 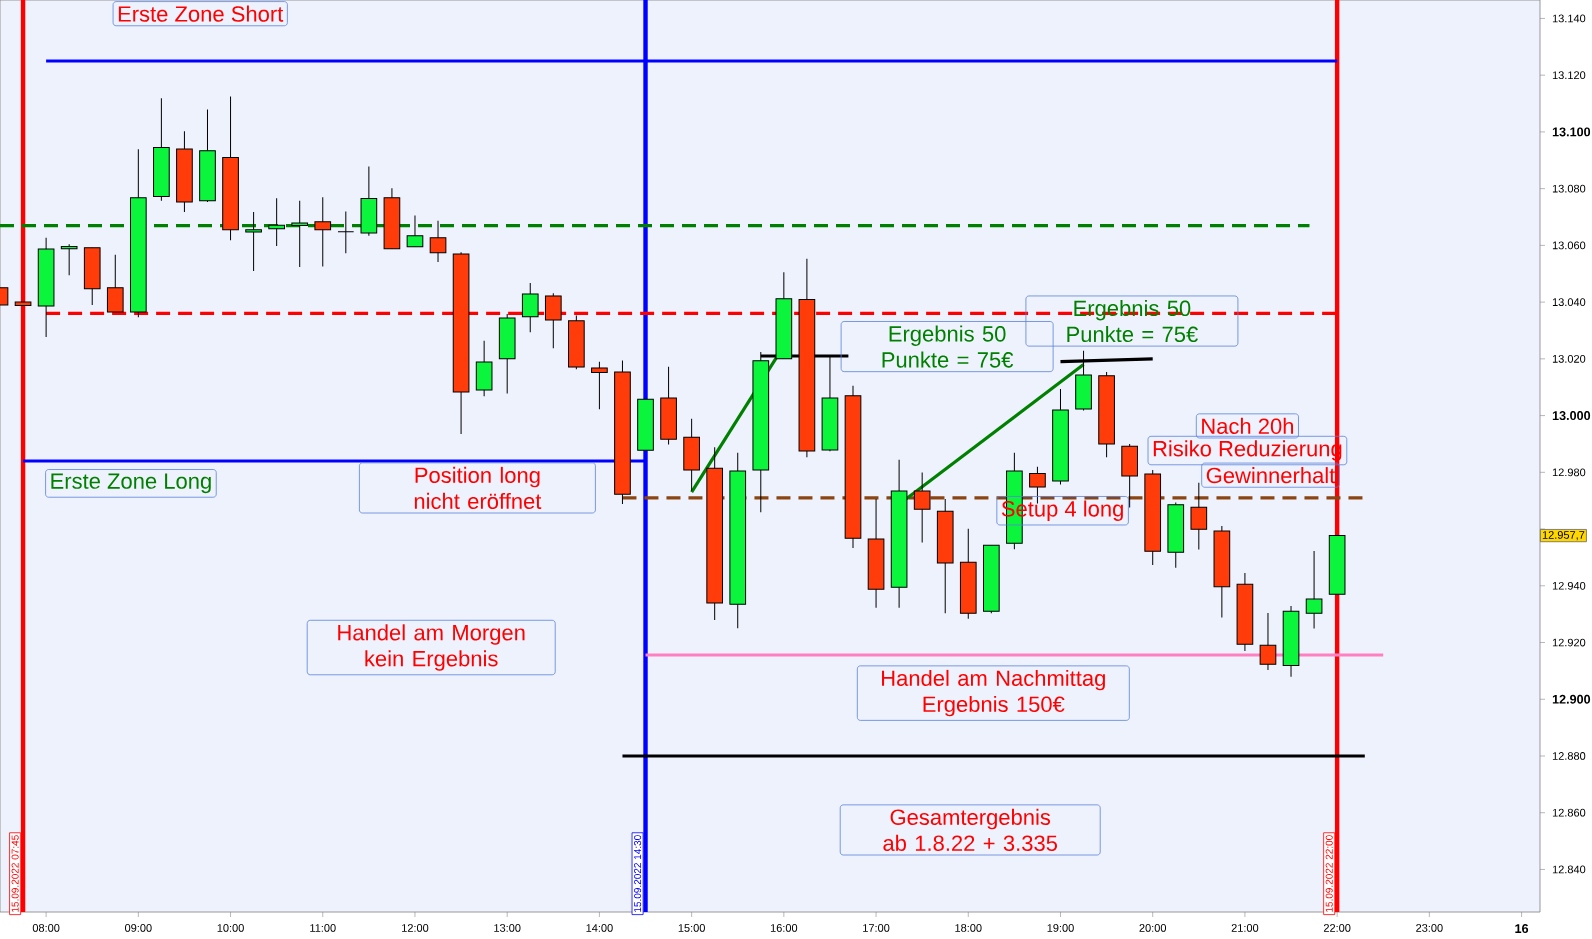 What do you see at coordinates (323, 928) in the screenshot?
I see `x-tick-label: 11:00` at bounding box center [323, 928].